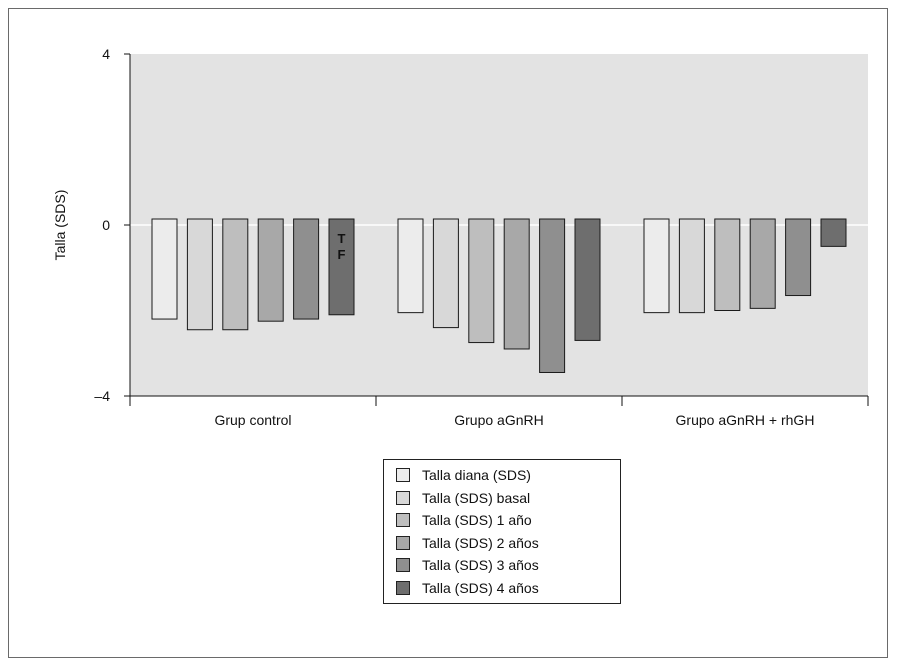 The height and width of the screenshot is (664, 901). What do you see at coordinates (102, 396) in the screenshot?
I see `y-tick-label: –4` at bounding box center [102, 396].